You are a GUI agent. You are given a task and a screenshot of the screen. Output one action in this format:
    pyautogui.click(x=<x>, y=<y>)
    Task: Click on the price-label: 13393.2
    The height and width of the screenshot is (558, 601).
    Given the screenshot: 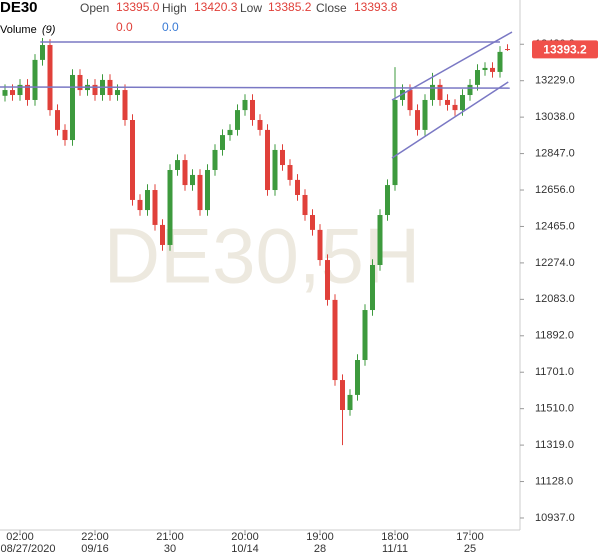 What is the action you would take?
    pyautogui.click(x=565, y=50)
    